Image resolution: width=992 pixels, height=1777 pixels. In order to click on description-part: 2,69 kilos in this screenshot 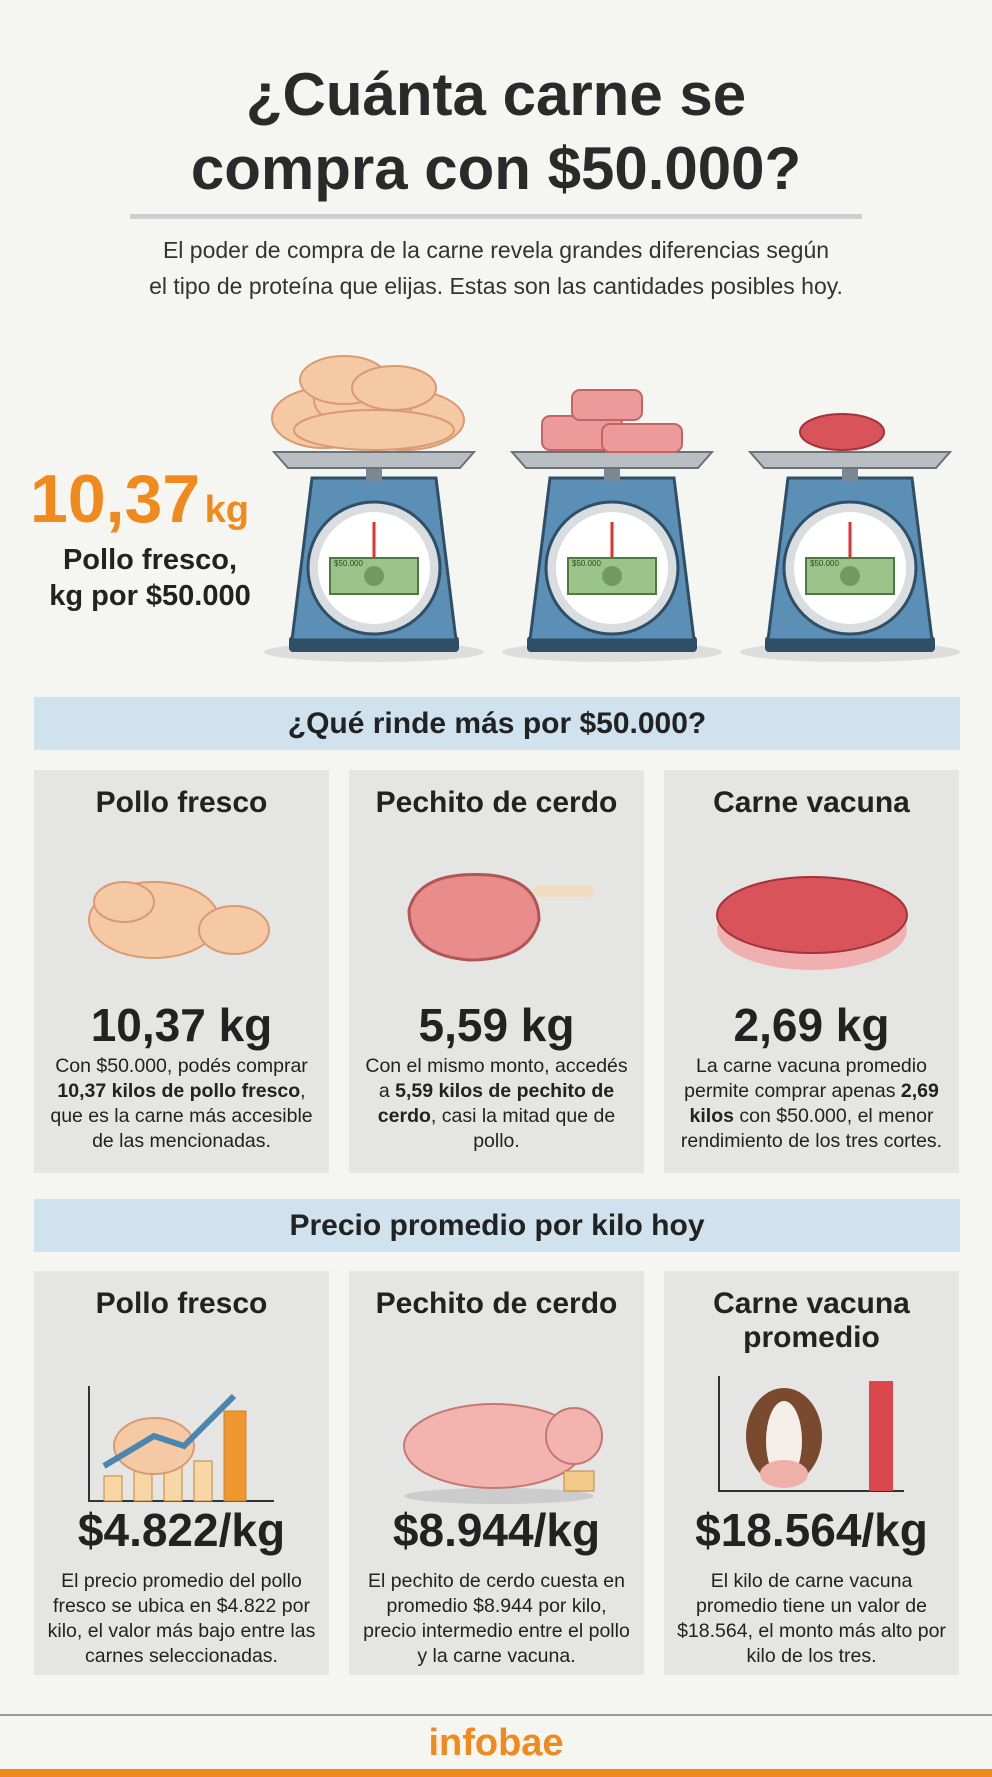, I will do `click(814, 1103)`.